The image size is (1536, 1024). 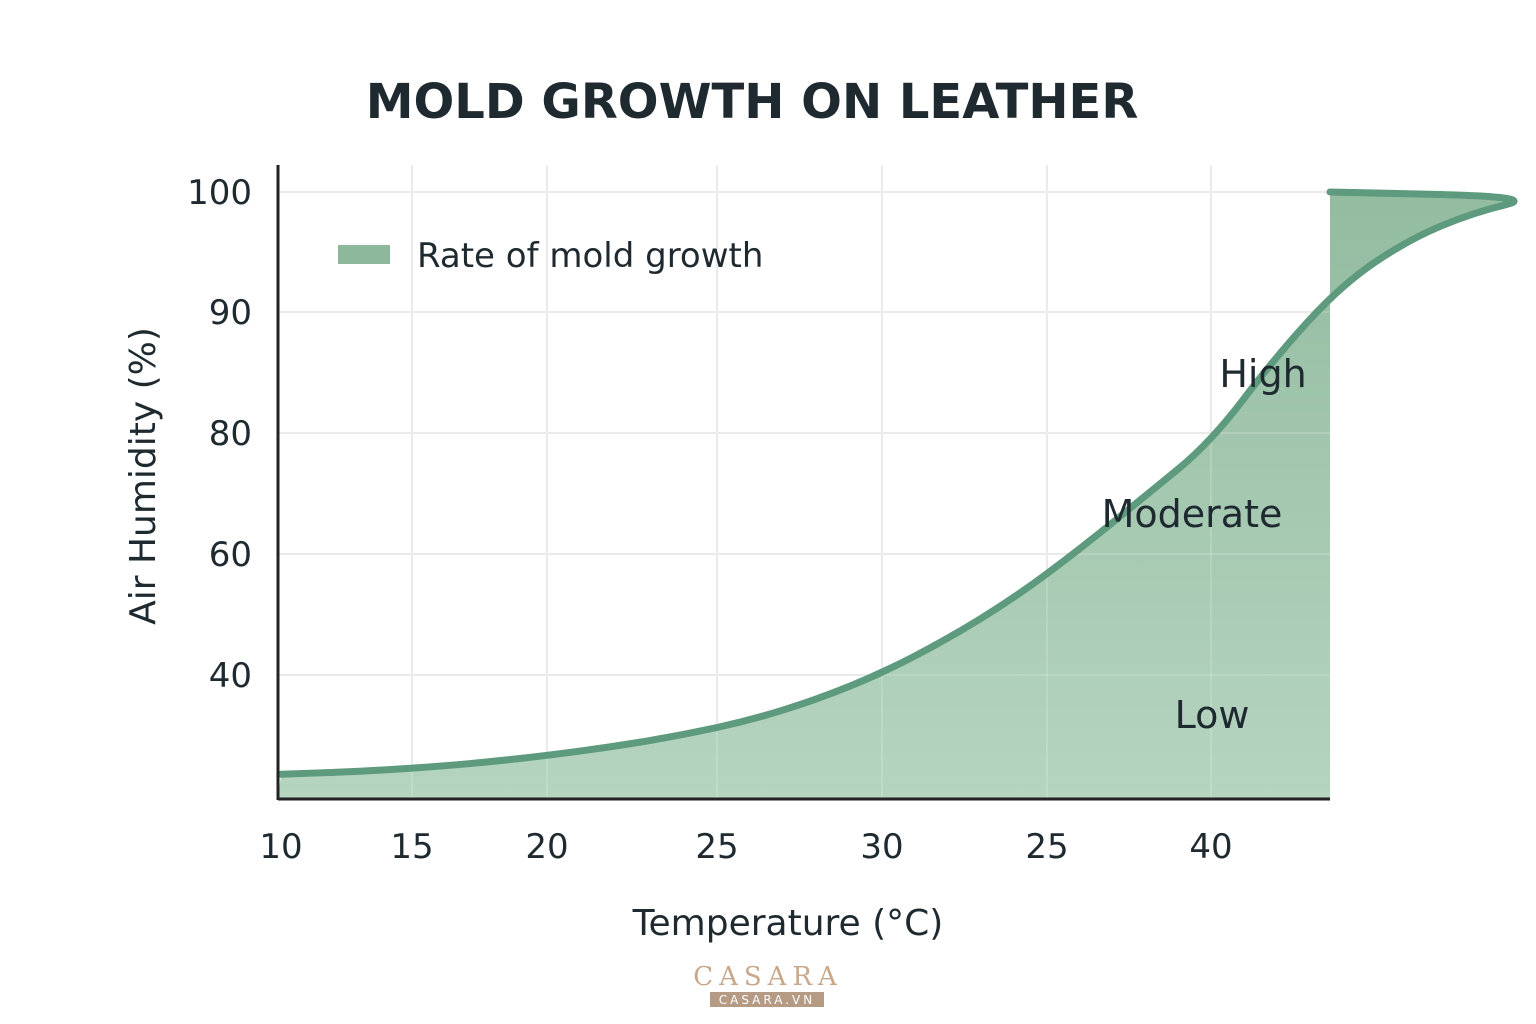 I want to click on watermark: CASARA CASARA.VN, so click(x=768, y=984).